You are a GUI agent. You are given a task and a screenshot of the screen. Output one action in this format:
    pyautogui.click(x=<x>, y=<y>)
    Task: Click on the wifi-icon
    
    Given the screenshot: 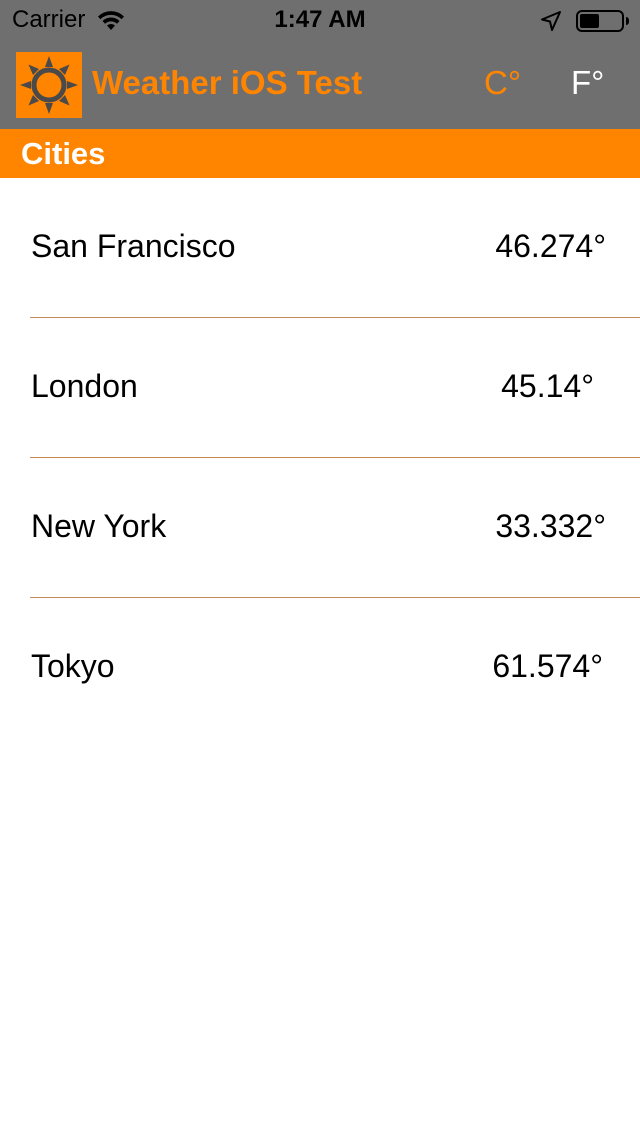 What is the action you would take?
    pyautogui.click(x=111, y=20)
    